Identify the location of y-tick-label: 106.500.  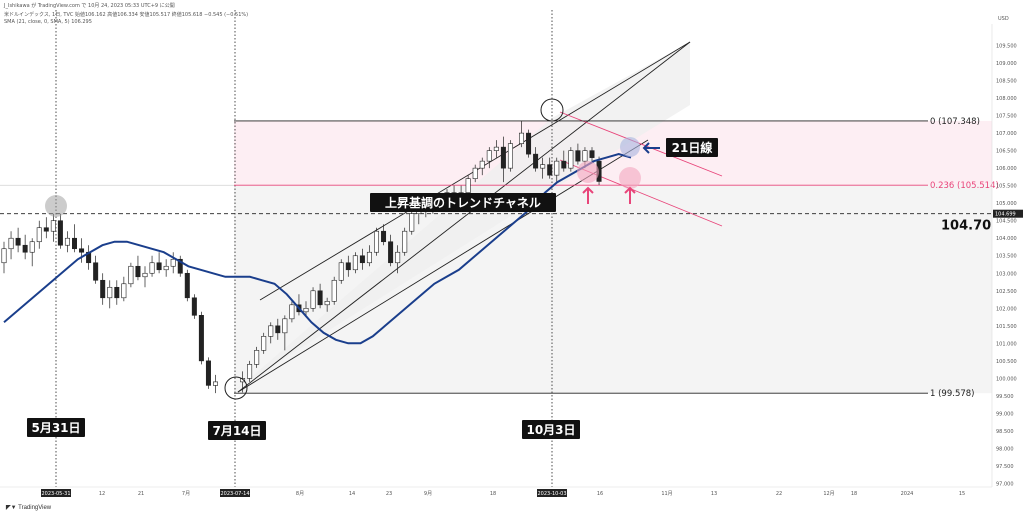
(1006, 152).